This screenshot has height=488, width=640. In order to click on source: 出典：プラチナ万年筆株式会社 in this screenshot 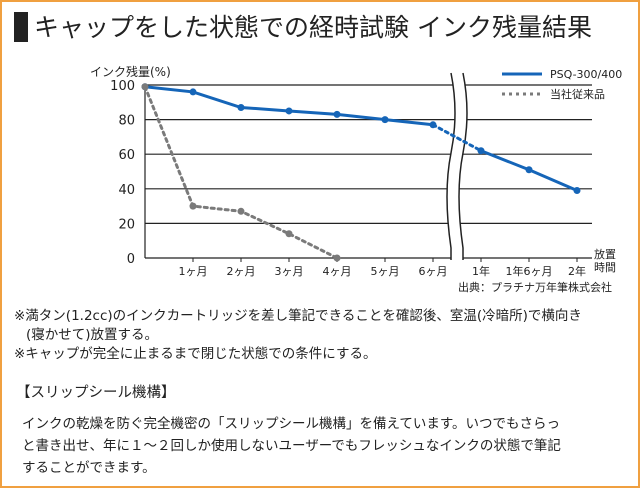, I will do `click(535, 287)`.